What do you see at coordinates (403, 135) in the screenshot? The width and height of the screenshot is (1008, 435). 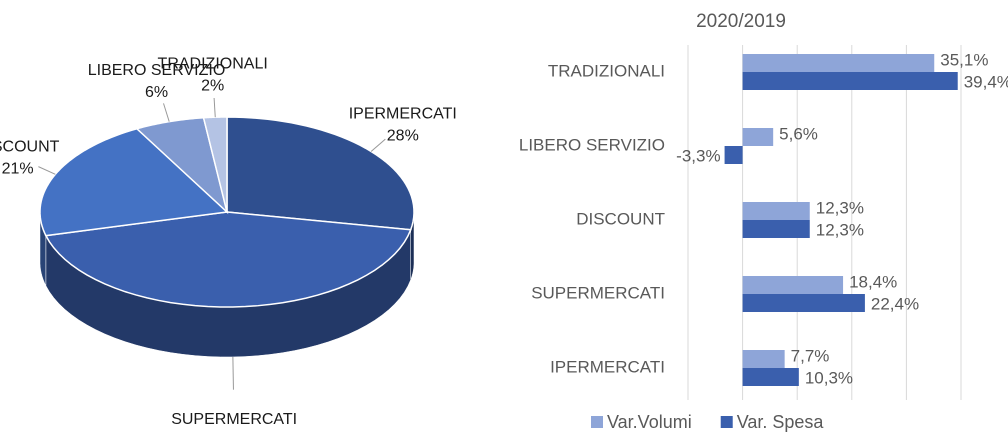 I see `pie-value-label: 28%` at bounding box center [403, 135].